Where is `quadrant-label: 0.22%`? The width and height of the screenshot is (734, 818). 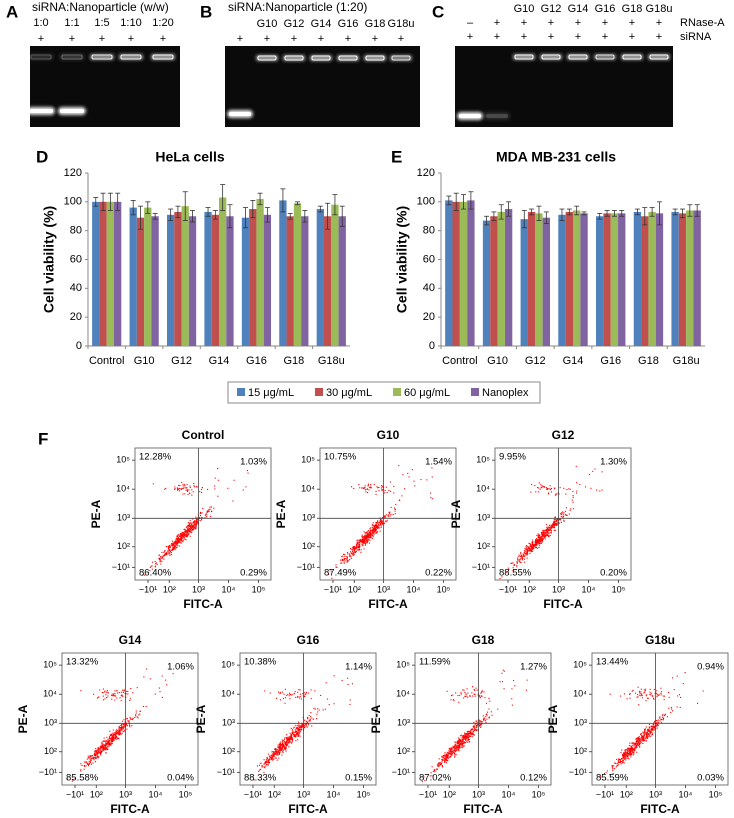
quadrant-label: 0.22% is located at coordinates (438, 573).